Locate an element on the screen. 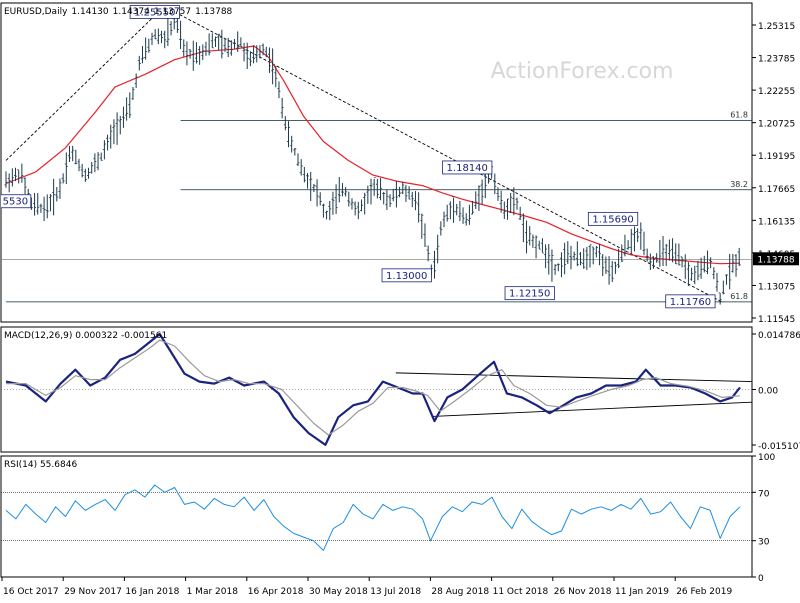  rsi-ytick-label: 100 is located at coordinates (766, 458).